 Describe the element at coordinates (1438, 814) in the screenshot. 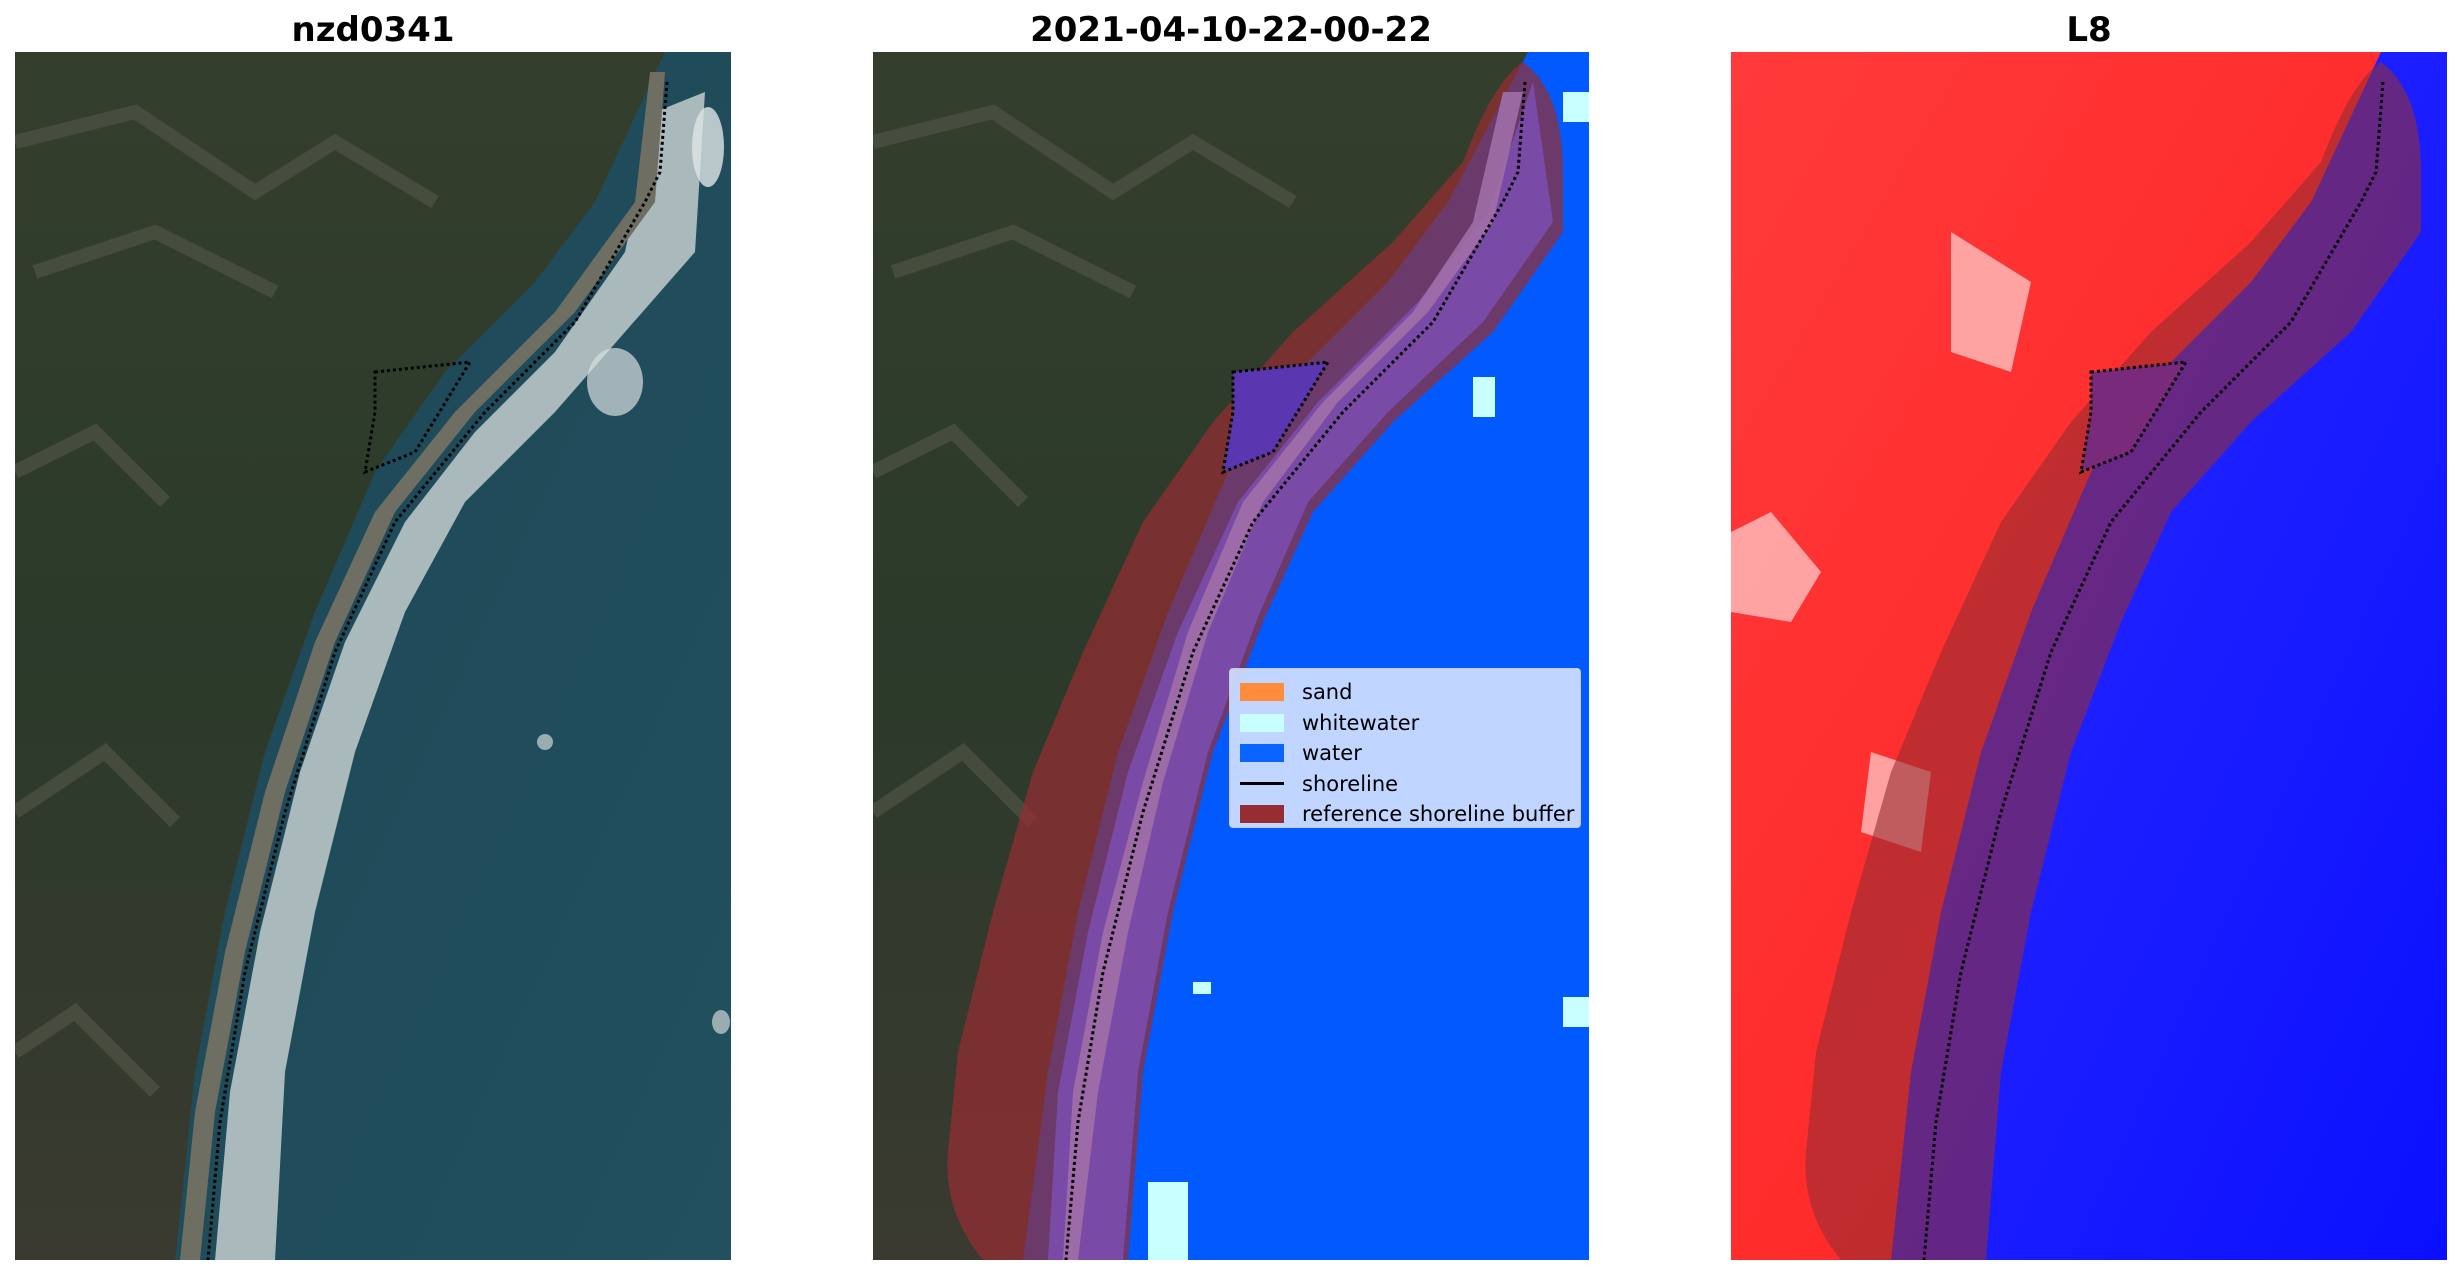

I see `legend-label: reference shoreline buffer` at that location.